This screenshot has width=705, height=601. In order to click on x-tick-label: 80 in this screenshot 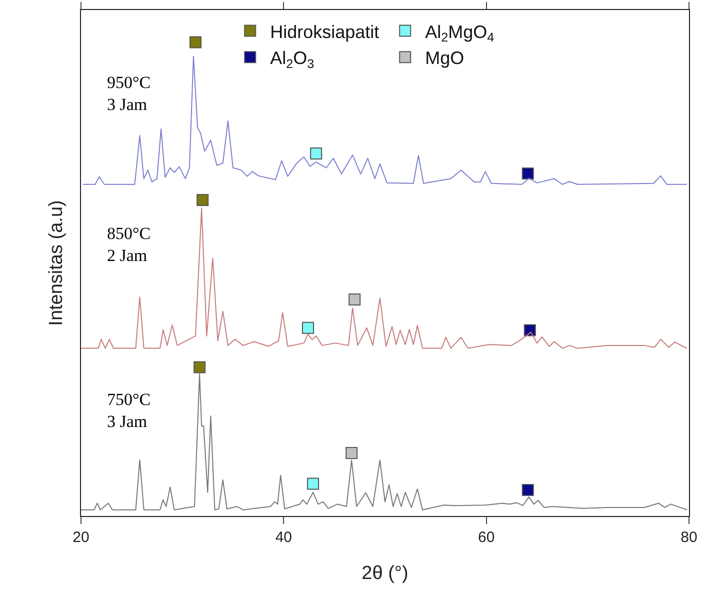, I will do `click(689, 537)`.